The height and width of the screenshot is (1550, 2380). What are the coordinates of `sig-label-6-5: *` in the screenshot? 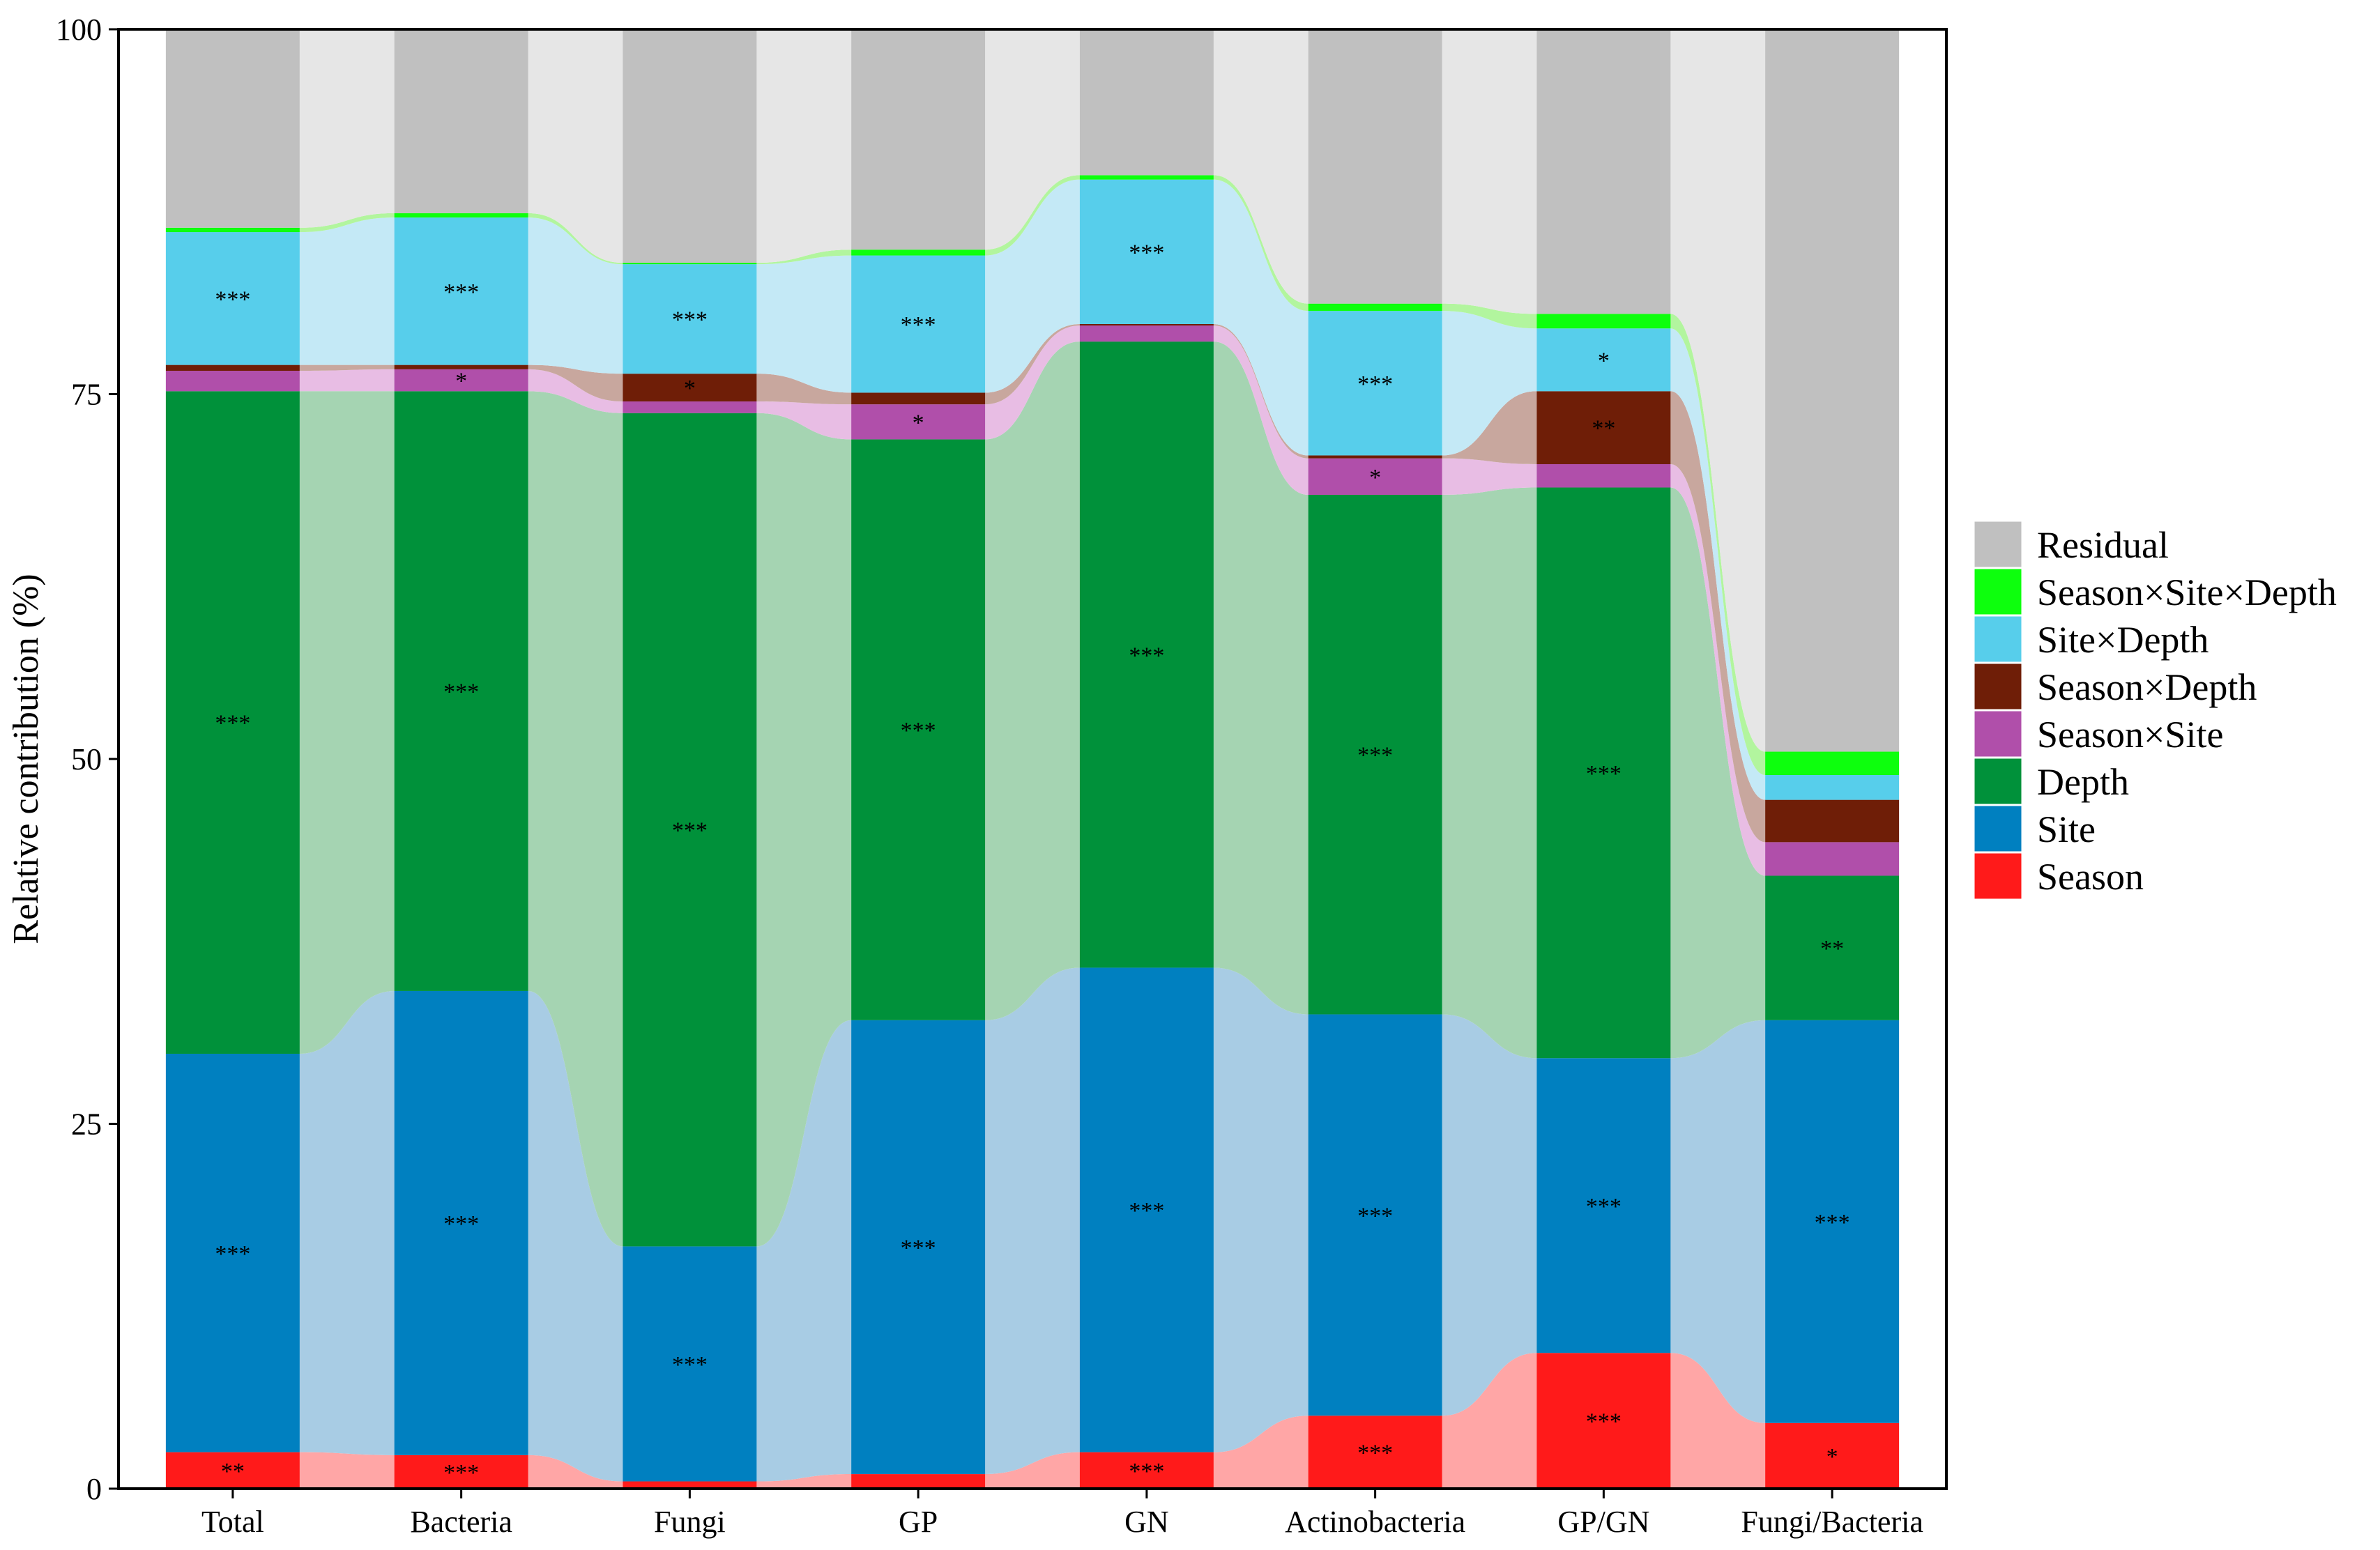 It's located at (1604, 361).